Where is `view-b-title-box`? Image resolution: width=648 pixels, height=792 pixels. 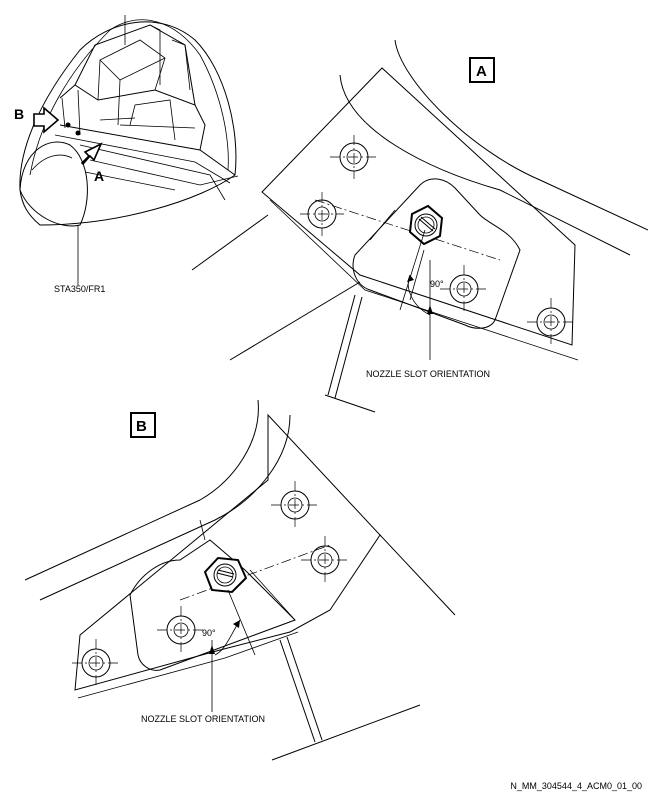
view-b-title-box is located at coordinates (143, 425).